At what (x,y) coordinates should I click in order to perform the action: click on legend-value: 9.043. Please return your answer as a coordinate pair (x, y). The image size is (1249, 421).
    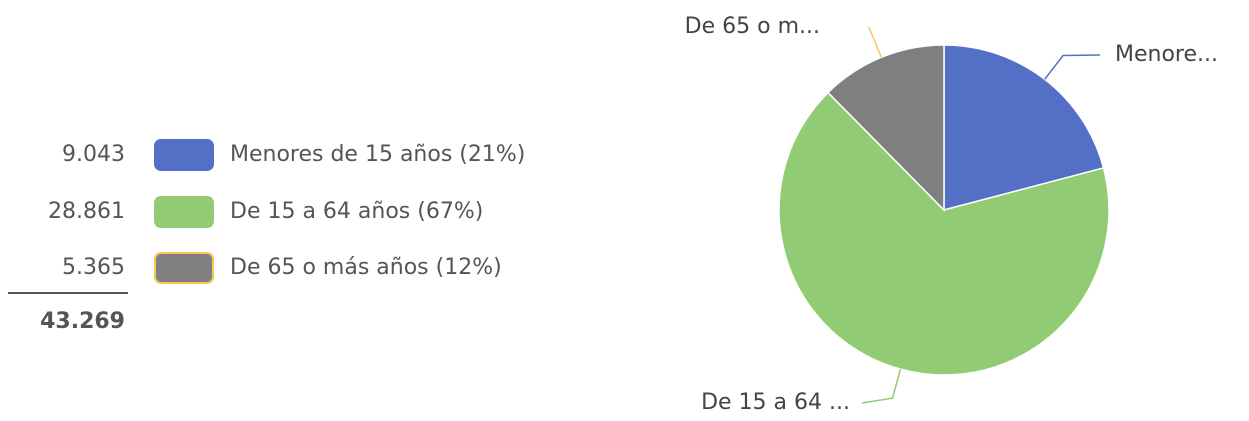
    Looking at the image, I should click on (93, 154).